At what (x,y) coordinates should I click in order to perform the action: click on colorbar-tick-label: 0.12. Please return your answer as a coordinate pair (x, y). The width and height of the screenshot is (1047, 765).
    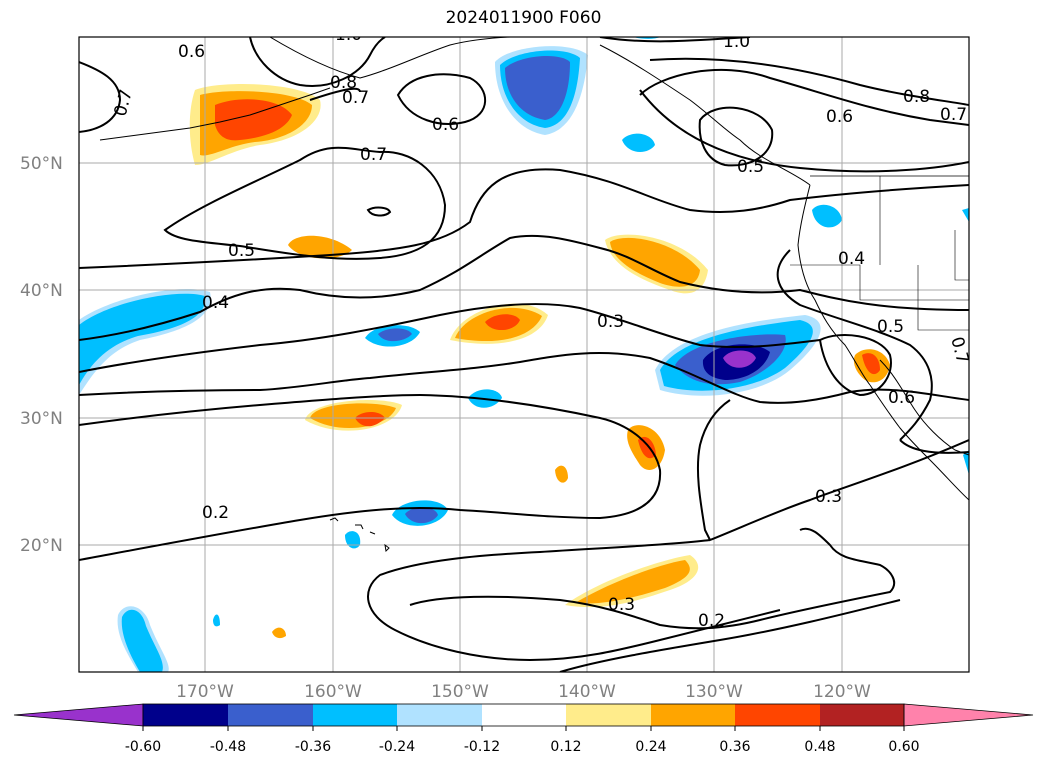
    Looking at the image, I should click on (565, 747).